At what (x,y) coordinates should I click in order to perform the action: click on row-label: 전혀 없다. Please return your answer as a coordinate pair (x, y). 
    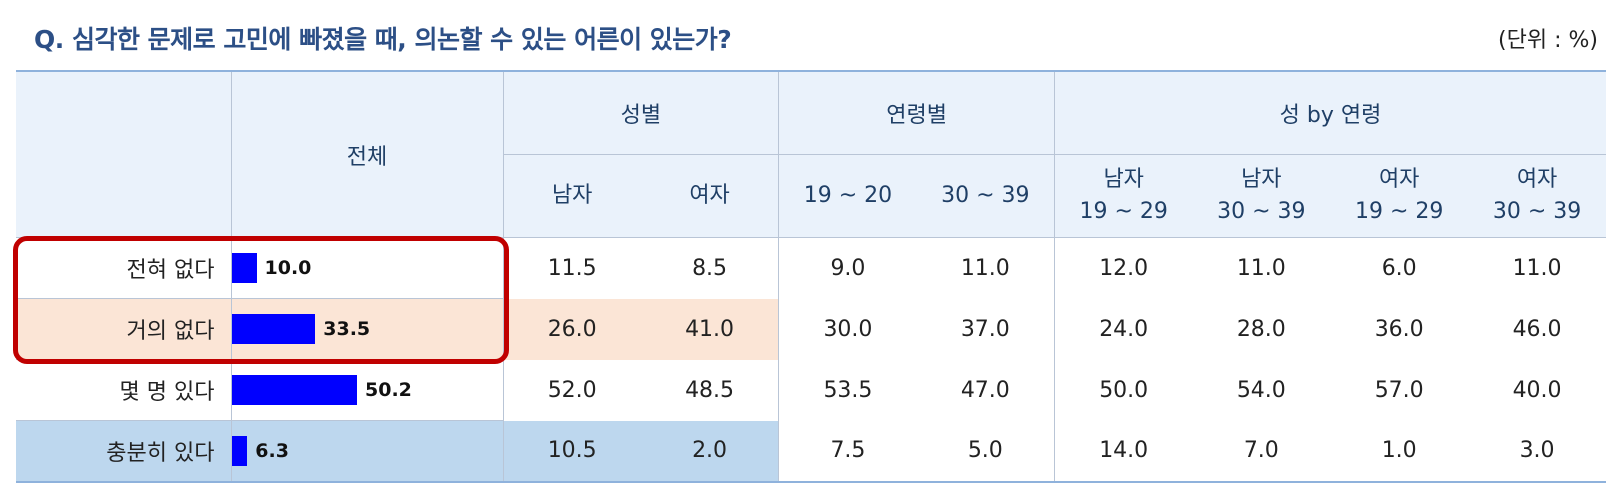
    Looking at the image, I should click on (123, 268).